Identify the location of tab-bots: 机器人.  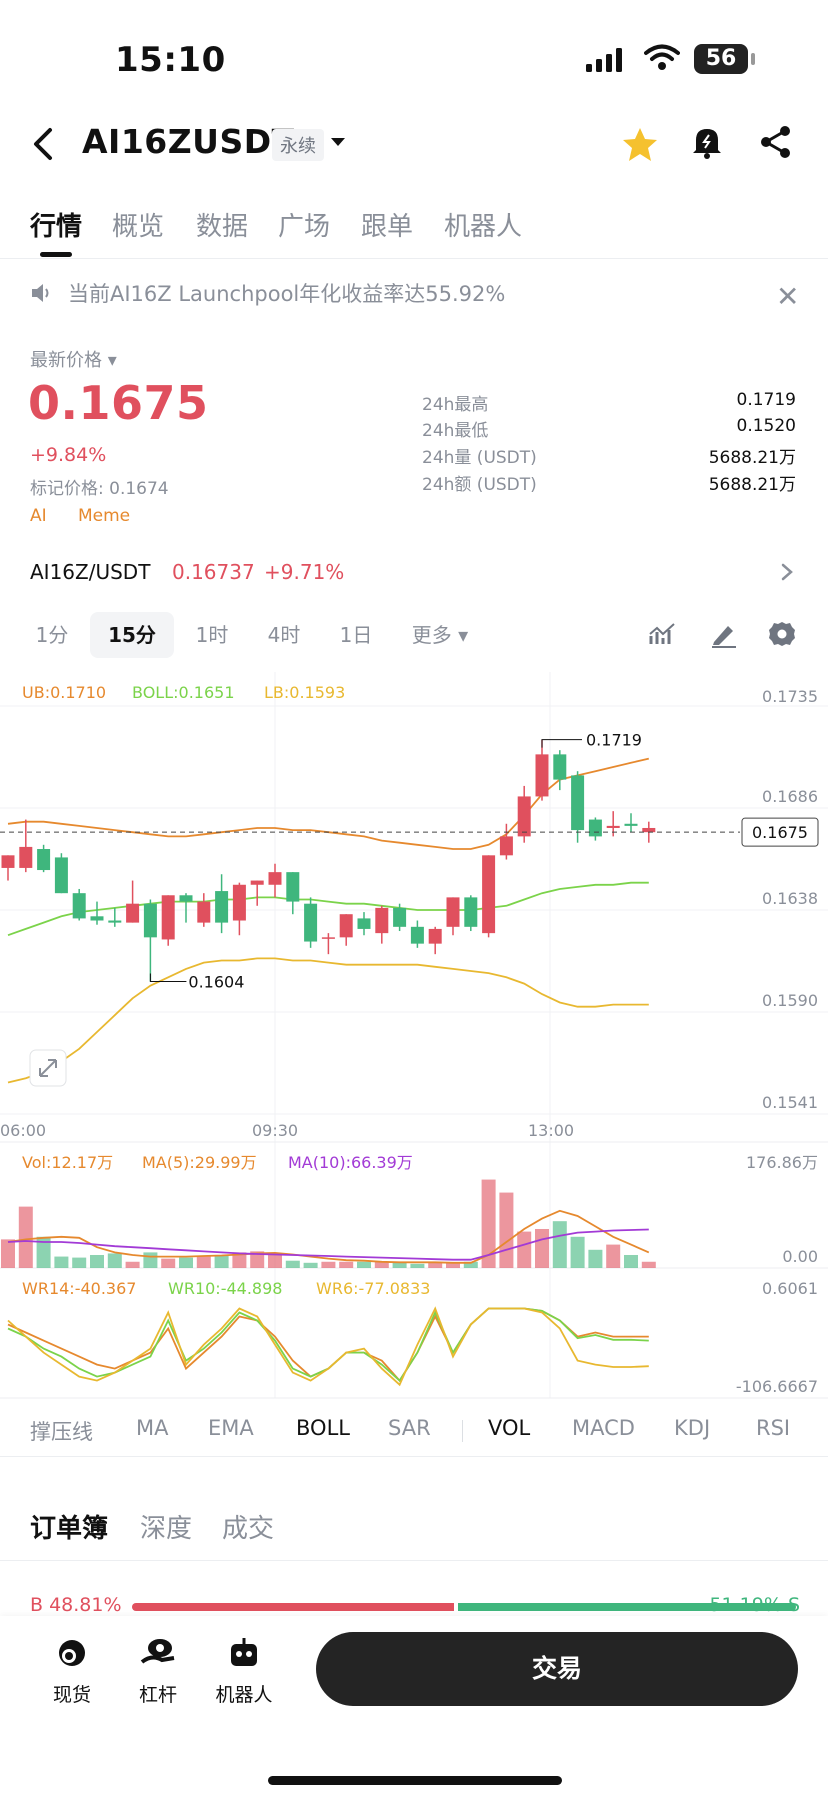
(483, 227).